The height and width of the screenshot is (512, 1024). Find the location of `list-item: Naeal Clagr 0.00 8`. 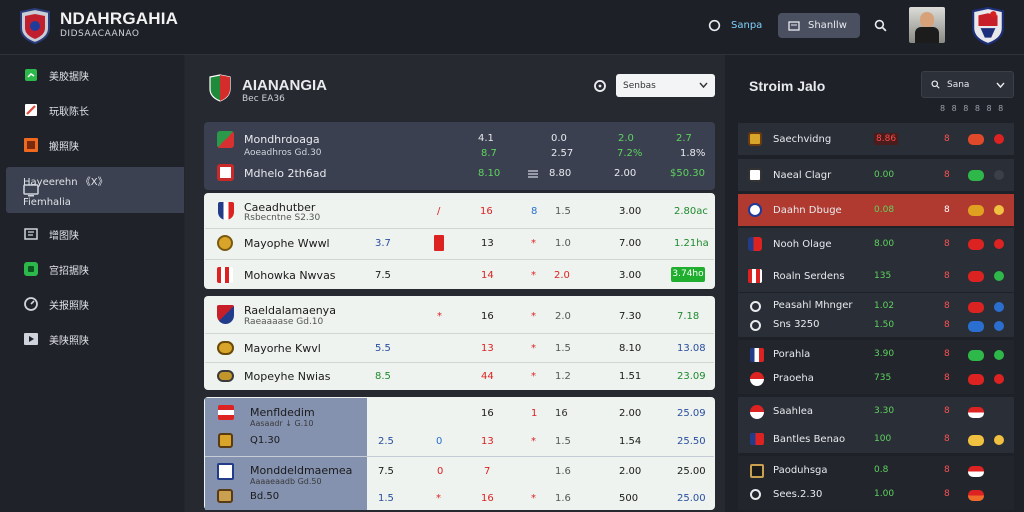

list-item: Naeal Clagr 0.00 8 is located at coordinates (876, 175).